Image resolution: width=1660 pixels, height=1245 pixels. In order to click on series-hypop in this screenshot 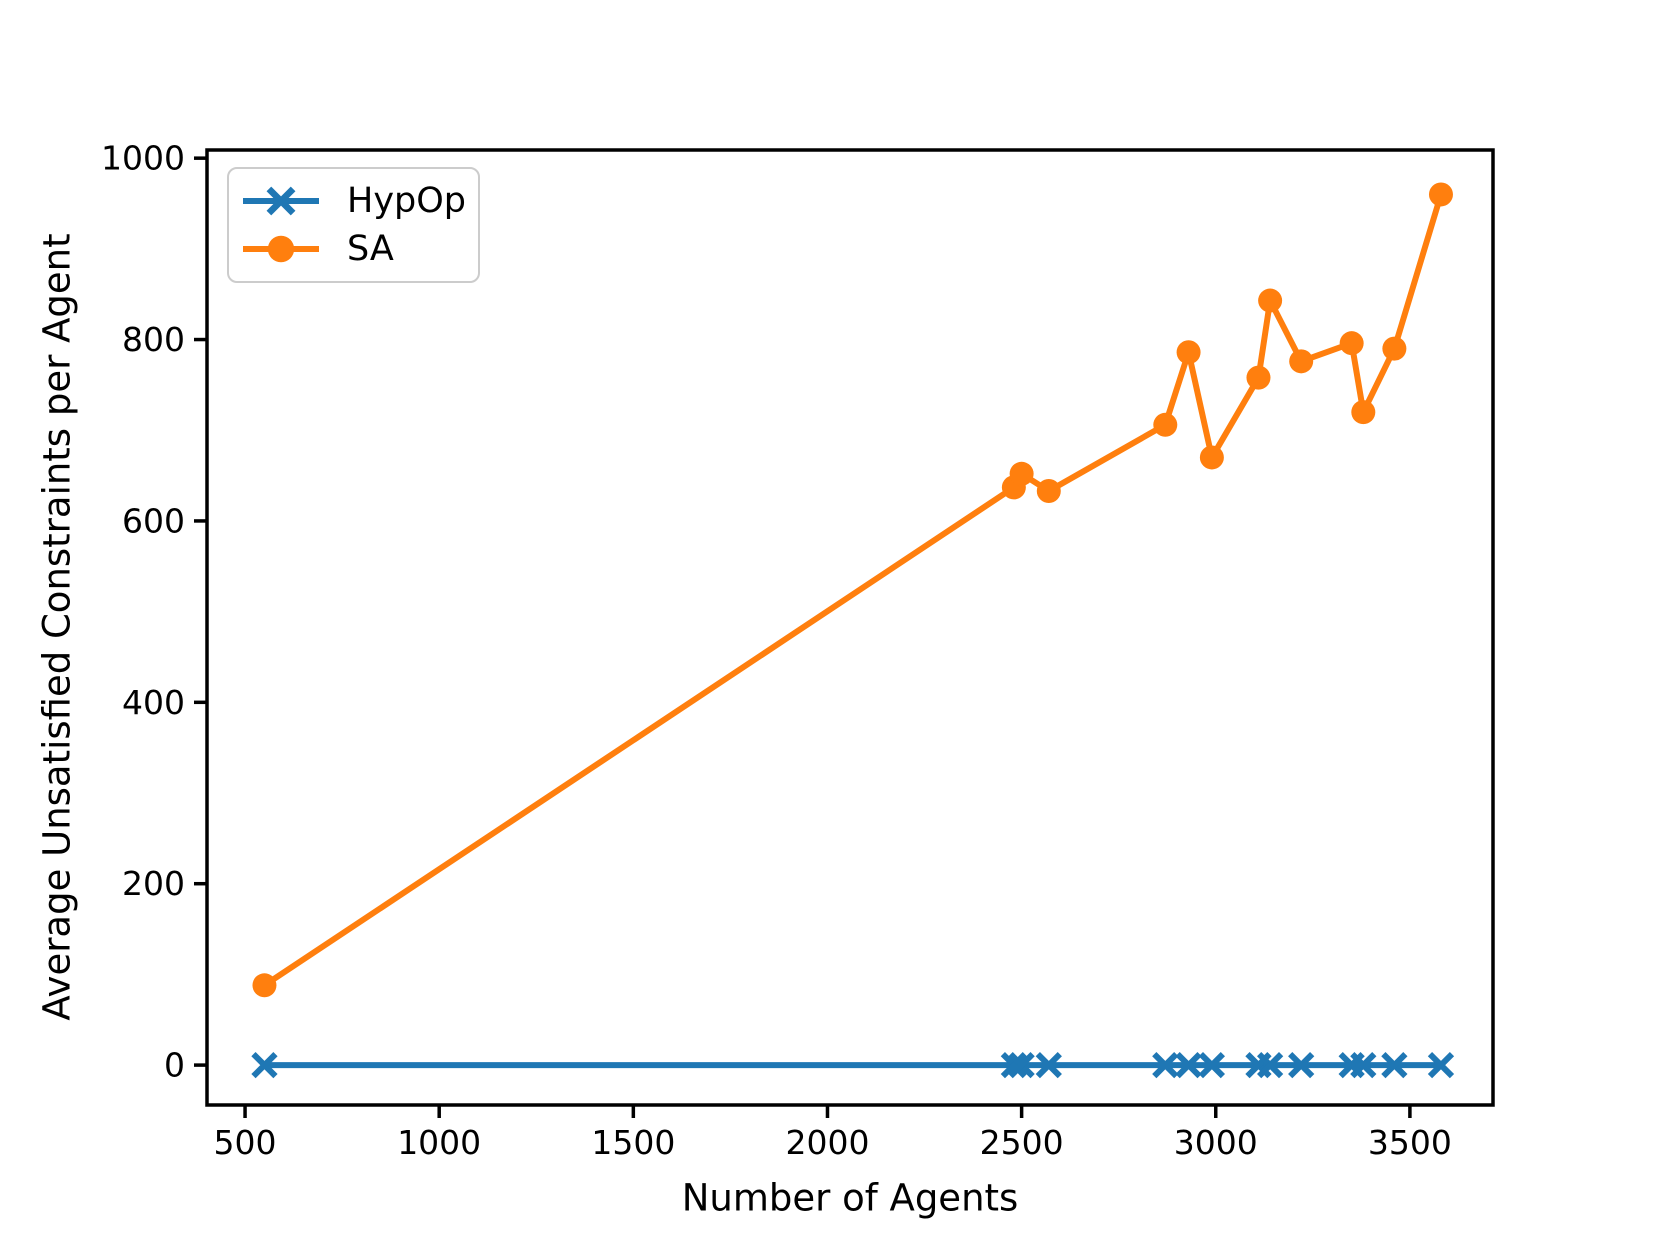, I will do `click(853, 1065)`.